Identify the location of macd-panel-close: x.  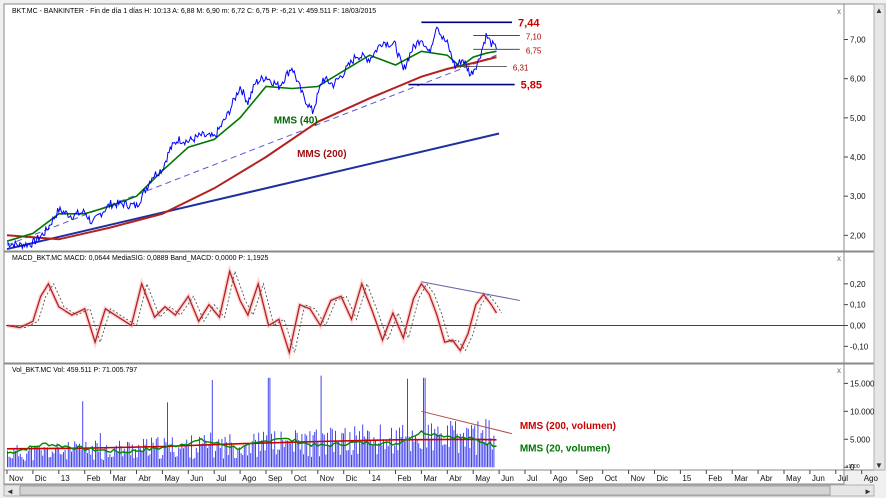
(839, 258).